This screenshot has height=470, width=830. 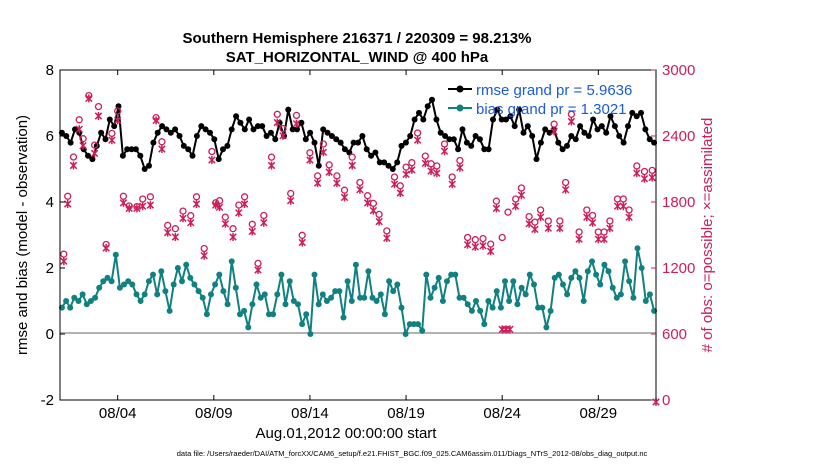 What do you see at coordinates (460, 89) in the screenshot?
I see `legend-rmse-marker` at bounding box center [460, 89].